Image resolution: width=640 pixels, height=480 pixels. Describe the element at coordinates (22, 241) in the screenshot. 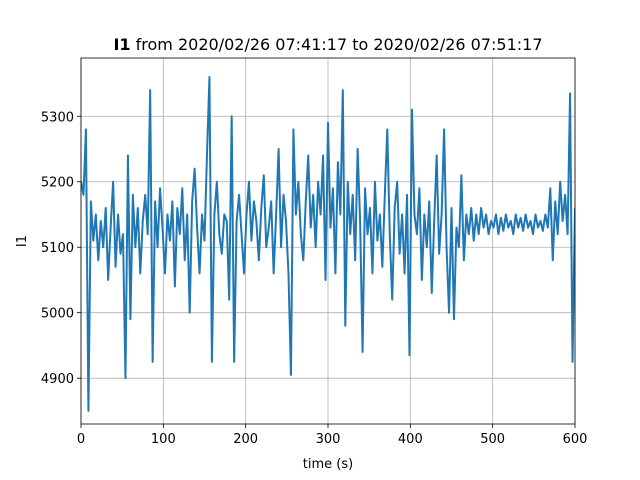

I see `y-axis-label: I1` at that location.